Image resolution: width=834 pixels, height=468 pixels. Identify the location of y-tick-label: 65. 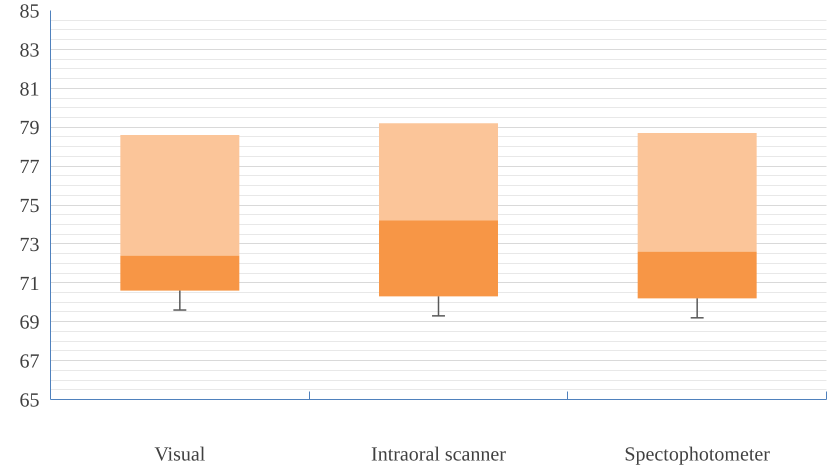
(30, 401).